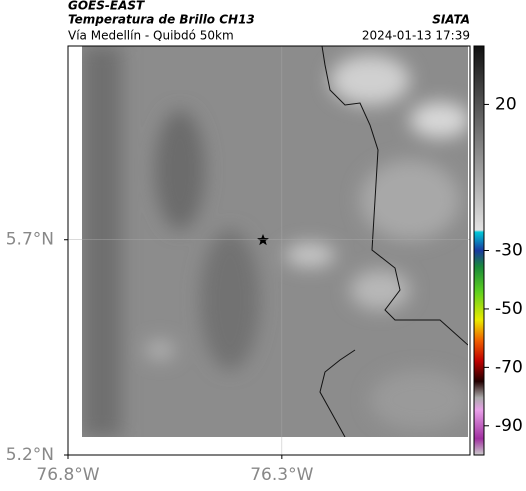  What do you see at coordinates (67, 475) in the screenshot?
I see `x-tick-label: 76.8°W` at bounding box center [67, 475].